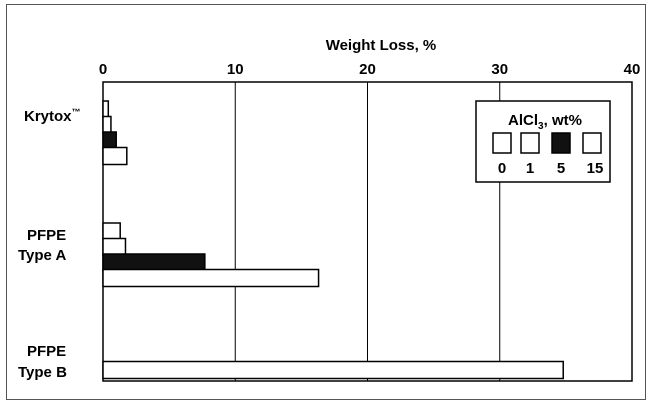 This screenshot has width=656, height=407. I want to click on category-label-1-main: Krytox, so click(48, 116).